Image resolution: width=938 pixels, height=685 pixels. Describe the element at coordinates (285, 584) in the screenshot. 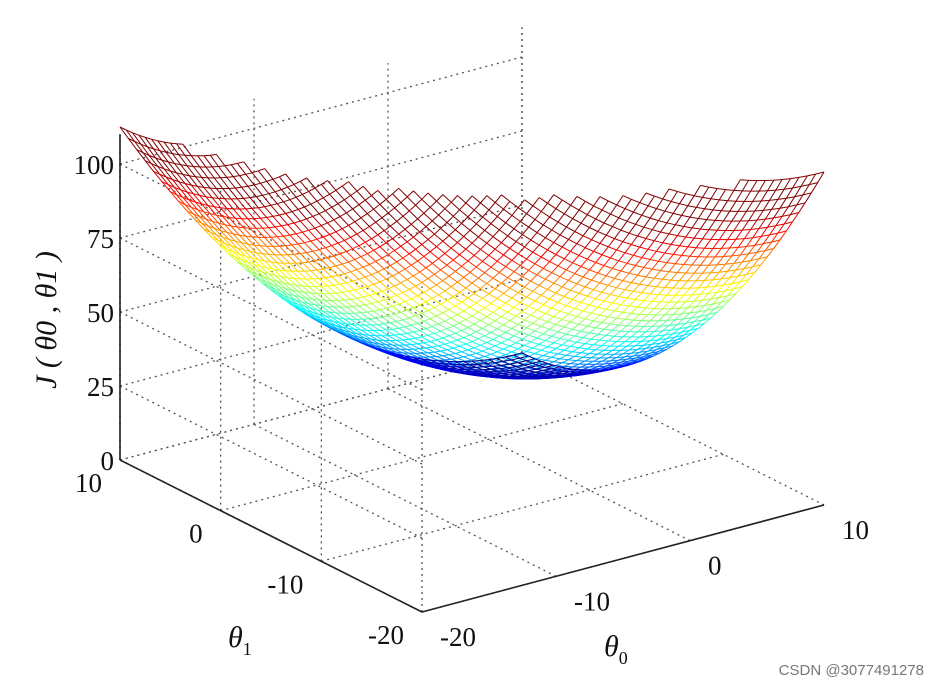

I see `theta1-tick-label: -10` at that location.